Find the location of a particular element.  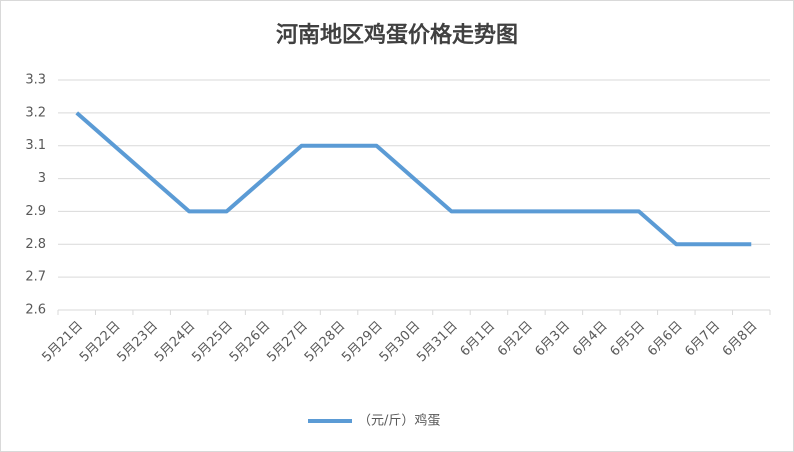

y-tick-label: 3.1 is located at coordinates (35, 145).